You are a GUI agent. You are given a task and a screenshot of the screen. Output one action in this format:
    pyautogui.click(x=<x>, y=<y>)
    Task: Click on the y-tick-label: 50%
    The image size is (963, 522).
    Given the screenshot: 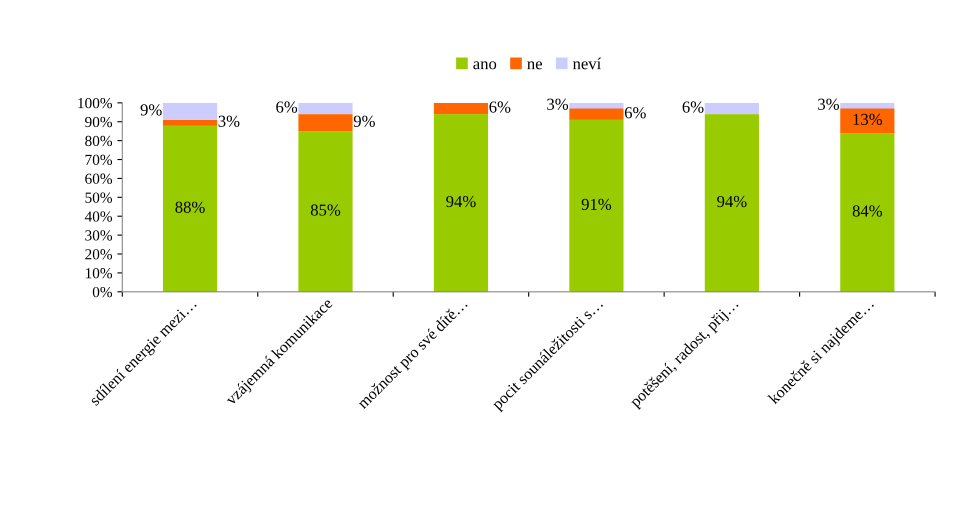 What is the action you would take?
    pyautogui.click(x=98, y=197)
    